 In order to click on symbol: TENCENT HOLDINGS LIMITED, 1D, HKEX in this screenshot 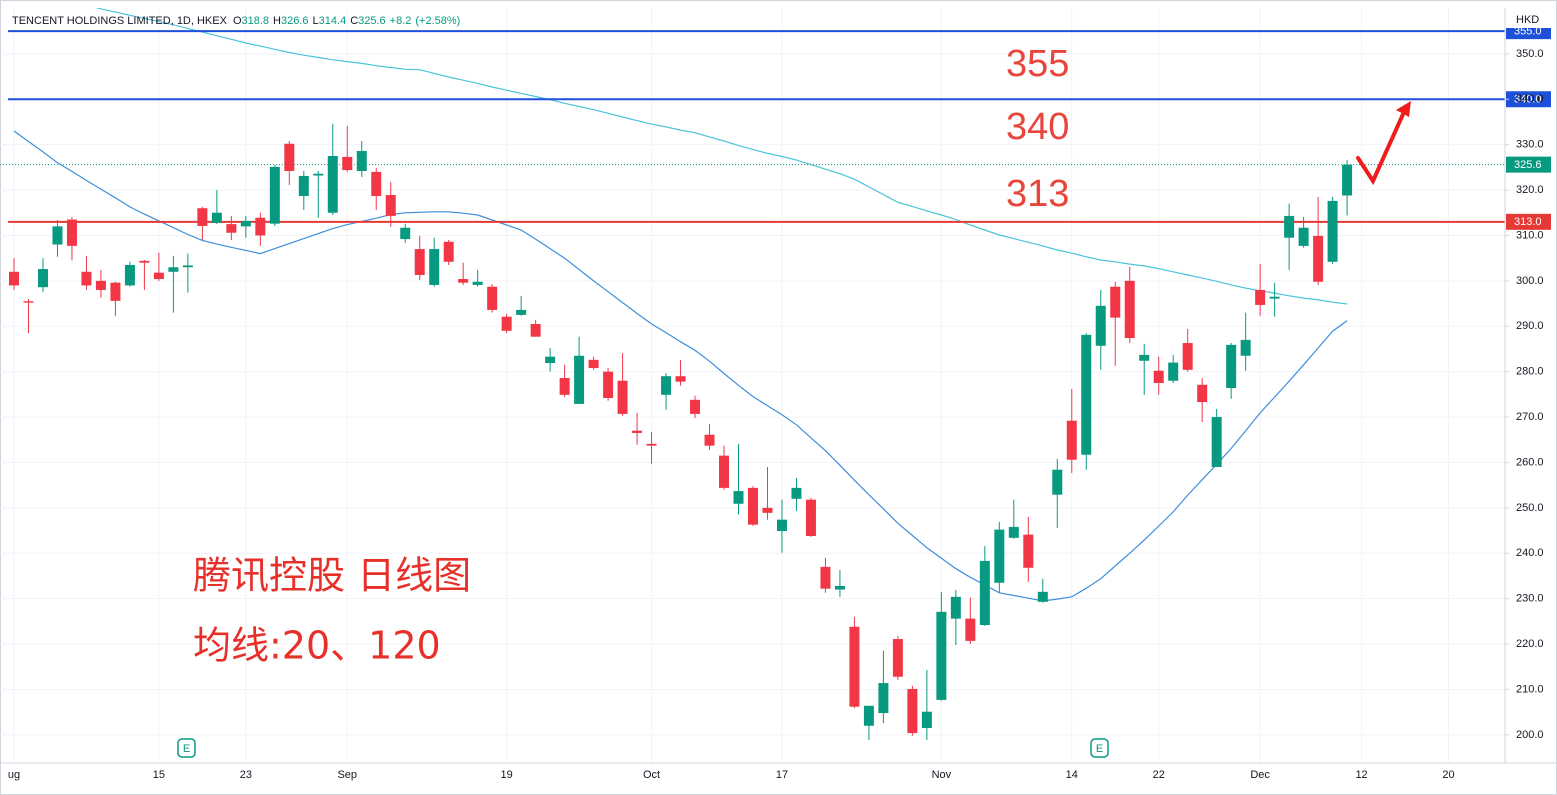, I will do `click(120, 21)`.